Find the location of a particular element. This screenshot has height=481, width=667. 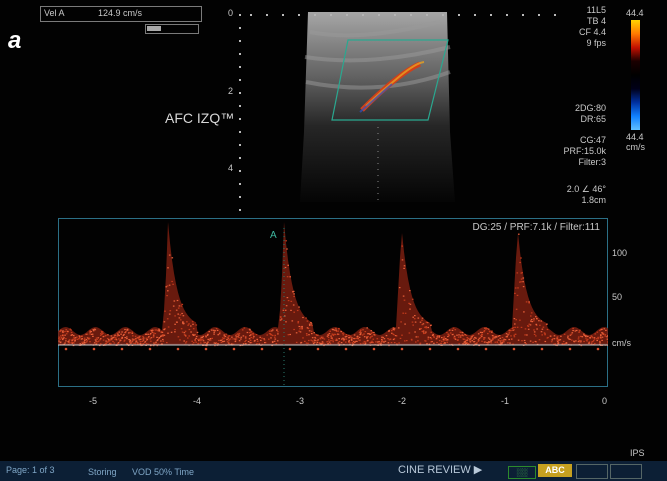

param-prf: PRF:15.0k is located at coordinates (584, 151).